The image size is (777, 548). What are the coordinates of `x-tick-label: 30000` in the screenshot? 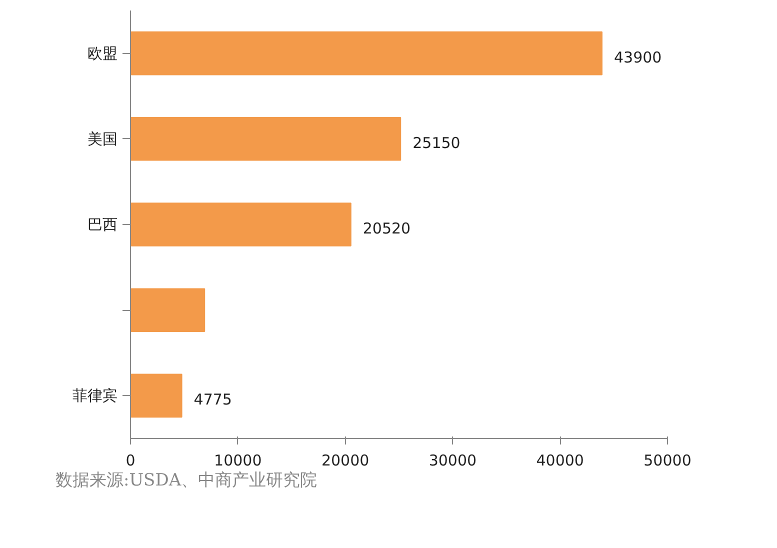 It's located at (452, 461).